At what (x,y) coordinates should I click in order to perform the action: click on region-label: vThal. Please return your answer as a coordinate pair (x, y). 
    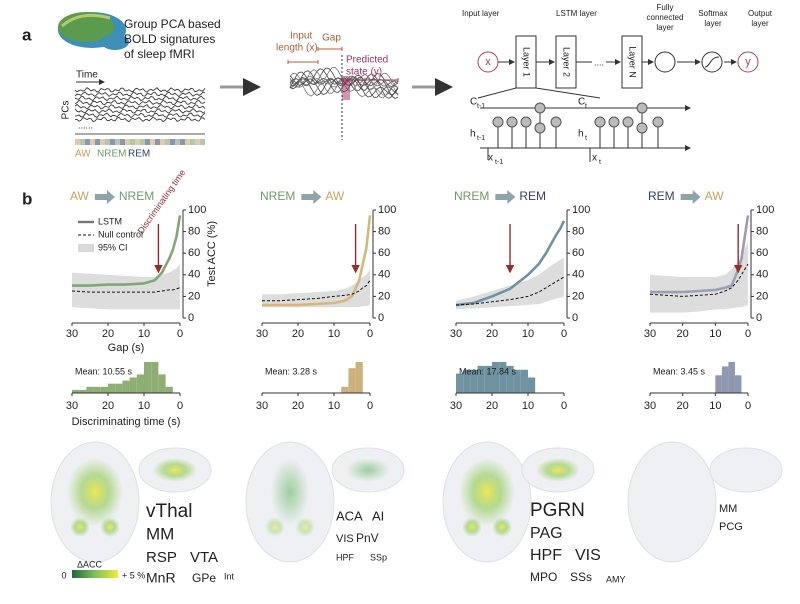
    Looking at the image, I should click on (169, 511).